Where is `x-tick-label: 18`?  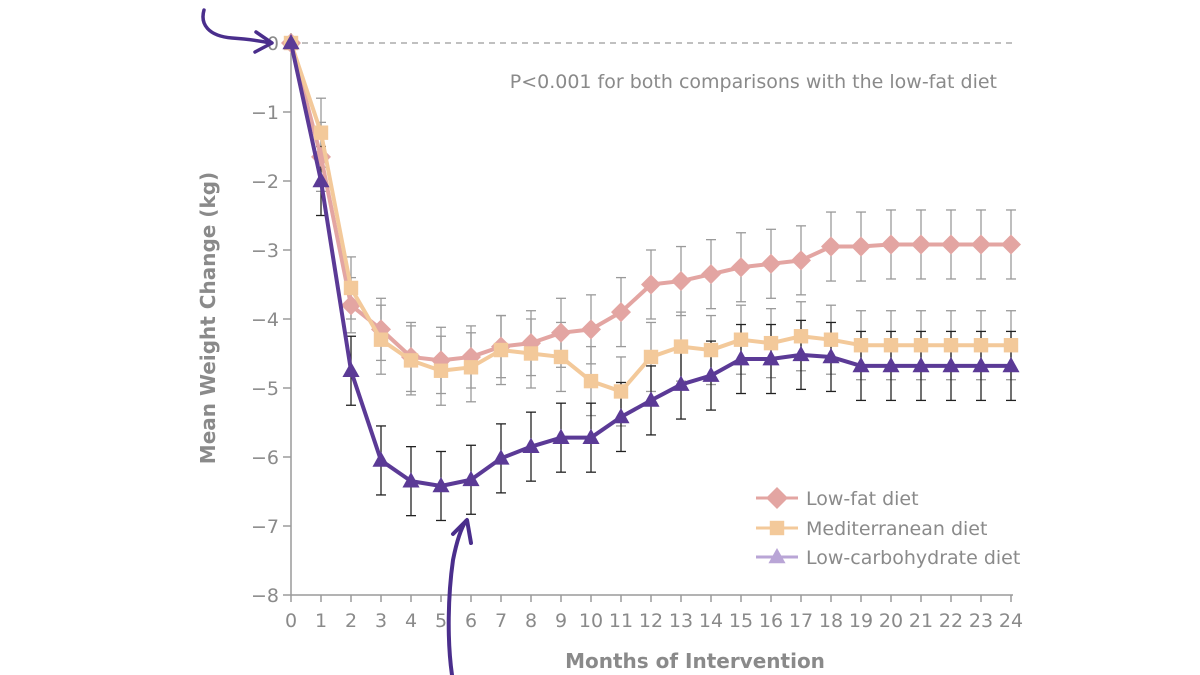 x-tick-label: 18 is located at coordinates (831, 621).